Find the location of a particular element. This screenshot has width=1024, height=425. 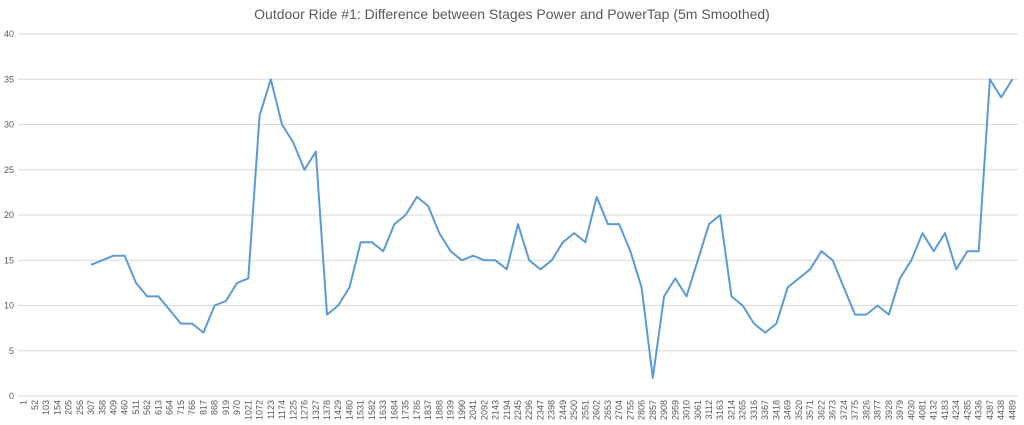

y-tick-label: 20 is located at coordinates (9, 215).